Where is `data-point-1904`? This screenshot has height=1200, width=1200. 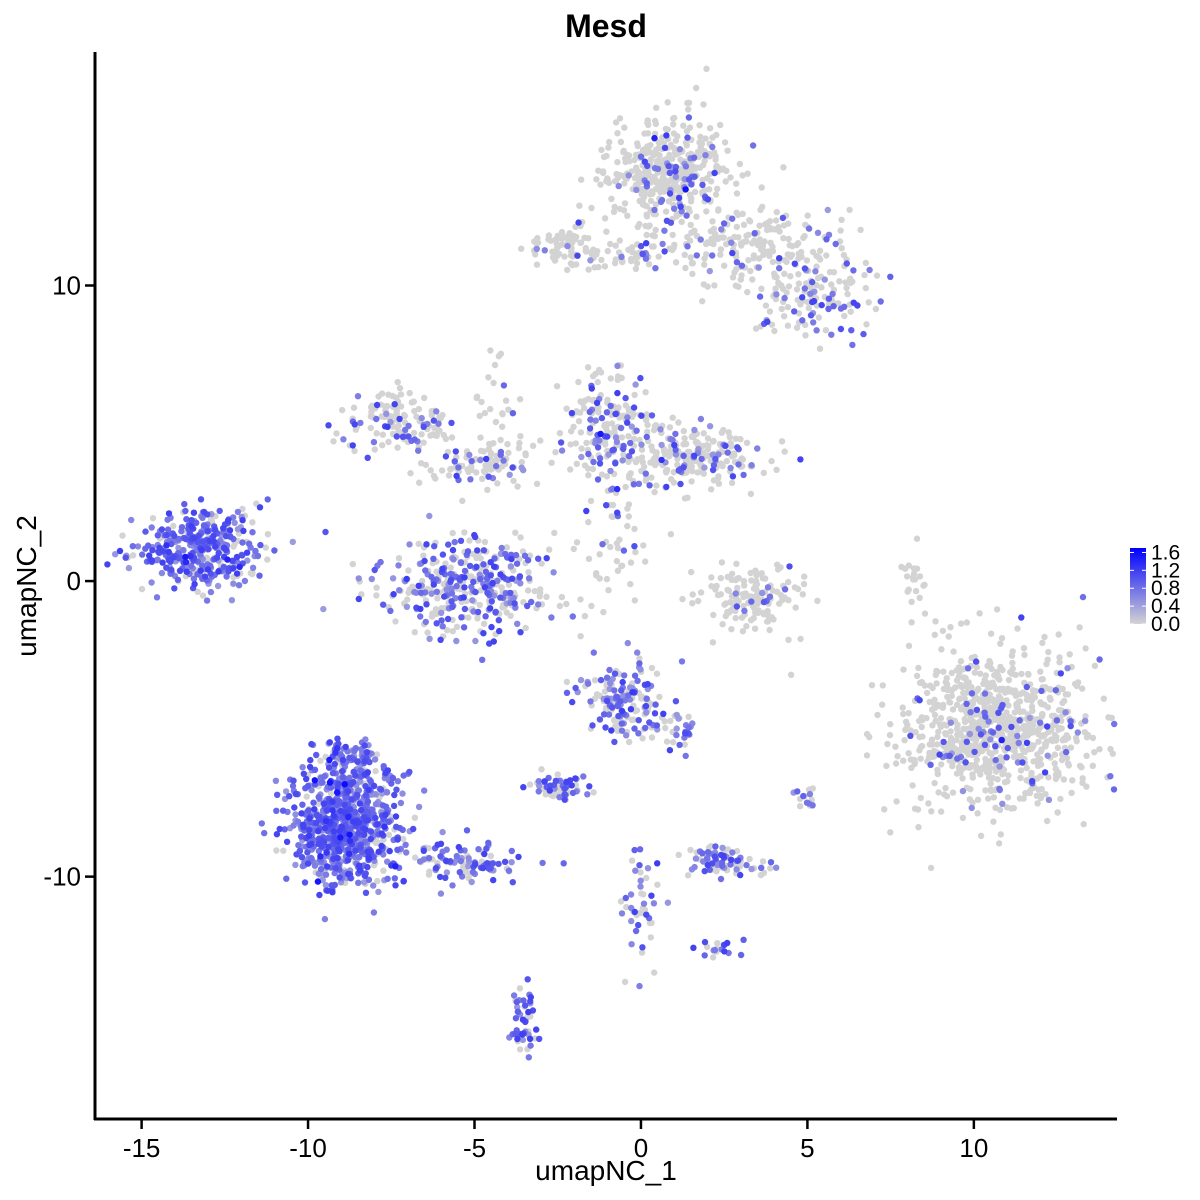
data-point-1904 is located at coordinates (418, 409).